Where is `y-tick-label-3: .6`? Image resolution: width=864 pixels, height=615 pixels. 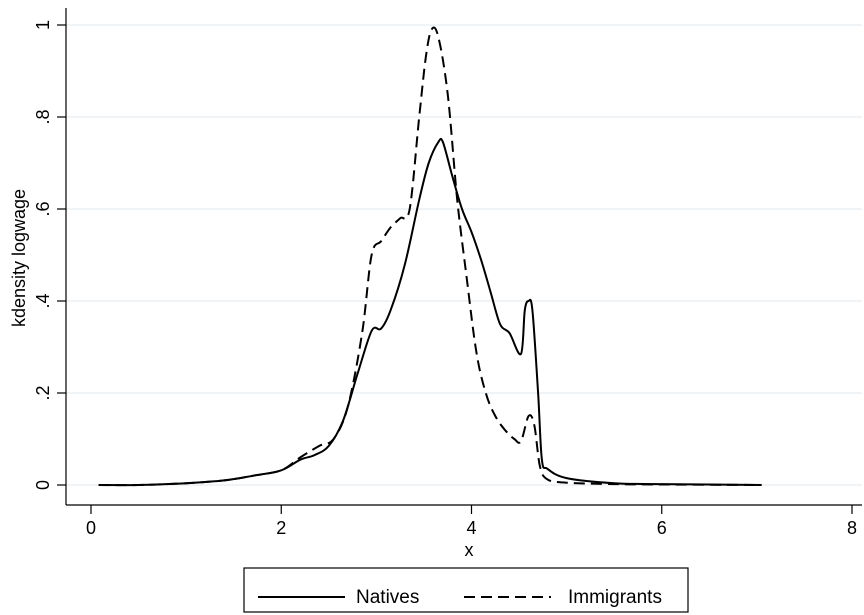
y-tick-label-3: .6 is located at coordinates (43, 208).